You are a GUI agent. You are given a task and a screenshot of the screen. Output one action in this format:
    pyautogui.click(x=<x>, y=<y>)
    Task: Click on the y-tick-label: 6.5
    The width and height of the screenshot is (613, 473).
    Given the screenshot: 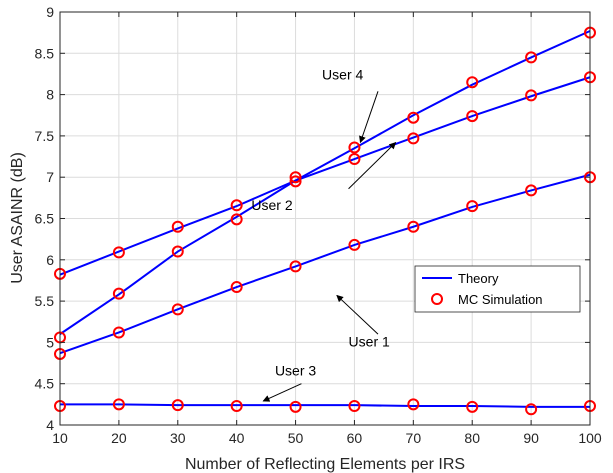 What is the action you would take?
    pyautogui.click(x=45, y=219)
    